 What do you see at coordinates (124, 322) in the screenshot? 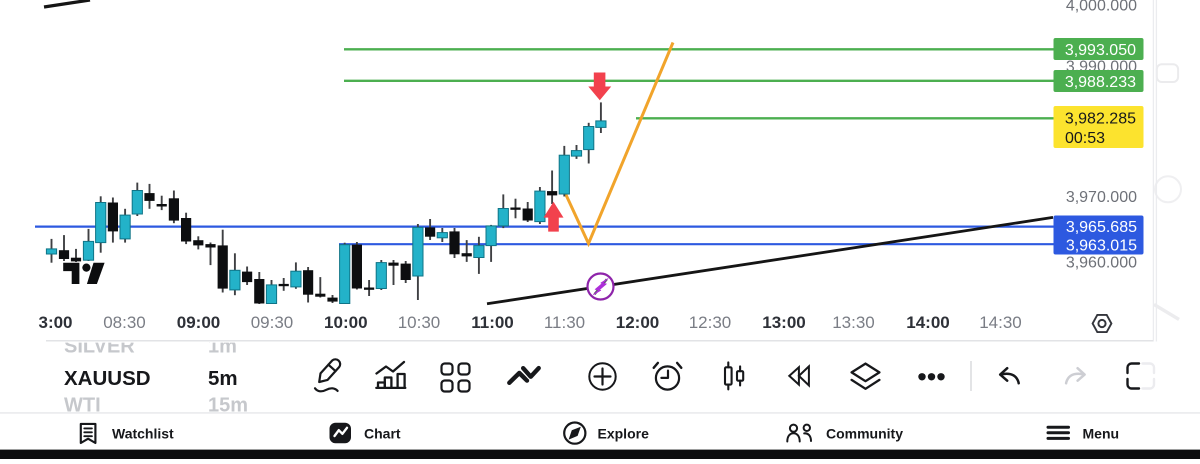
I see `svg-text: 08:30` at bounding box center [124, 322].